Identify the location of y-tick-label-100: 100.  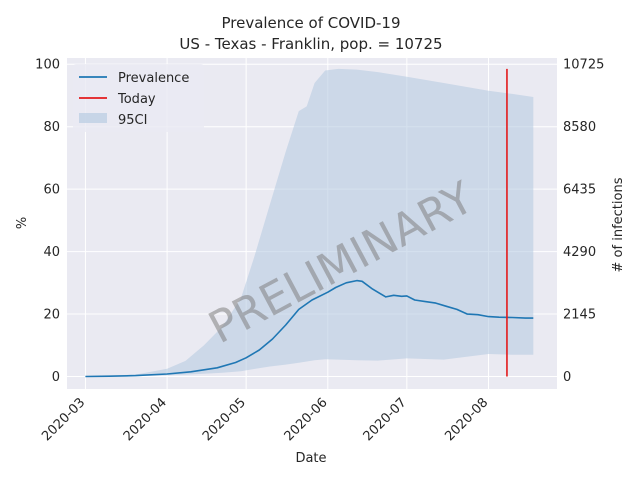
(47, 65).